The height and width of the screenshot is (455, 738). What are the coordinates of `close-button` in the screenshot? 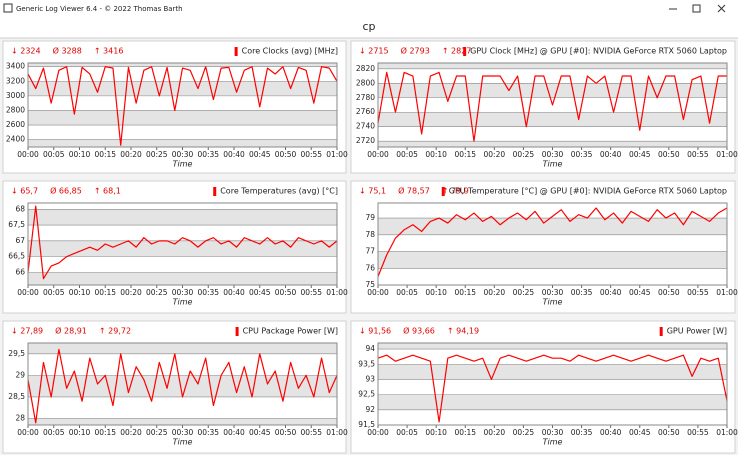 It's located at (721, 8).